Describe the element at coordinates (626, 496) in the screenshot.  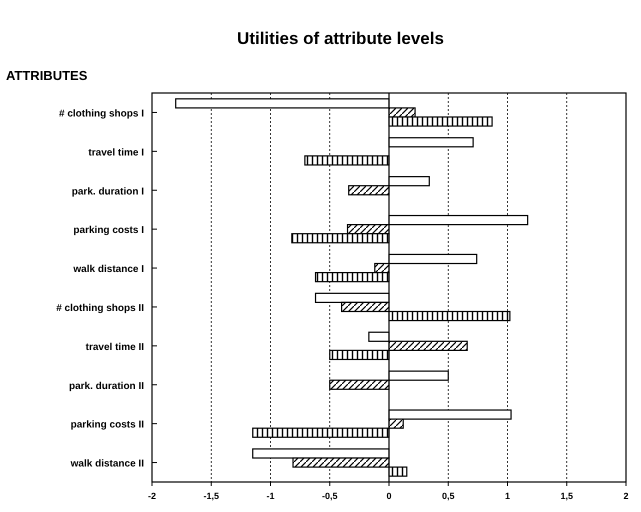
I see `x-tick-label: 2` at that location.